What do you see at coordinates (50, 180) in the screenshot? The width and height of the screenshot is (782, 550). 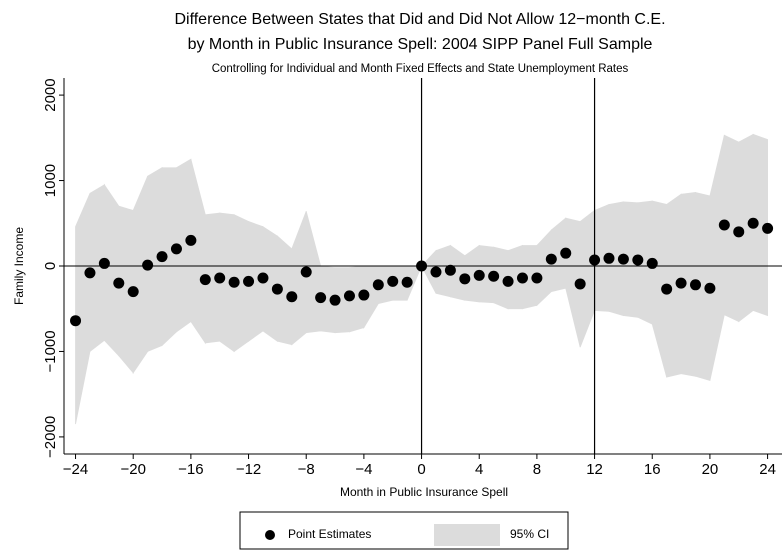 I see `y-tick-label: 1000` at bounding box center [50, 180].